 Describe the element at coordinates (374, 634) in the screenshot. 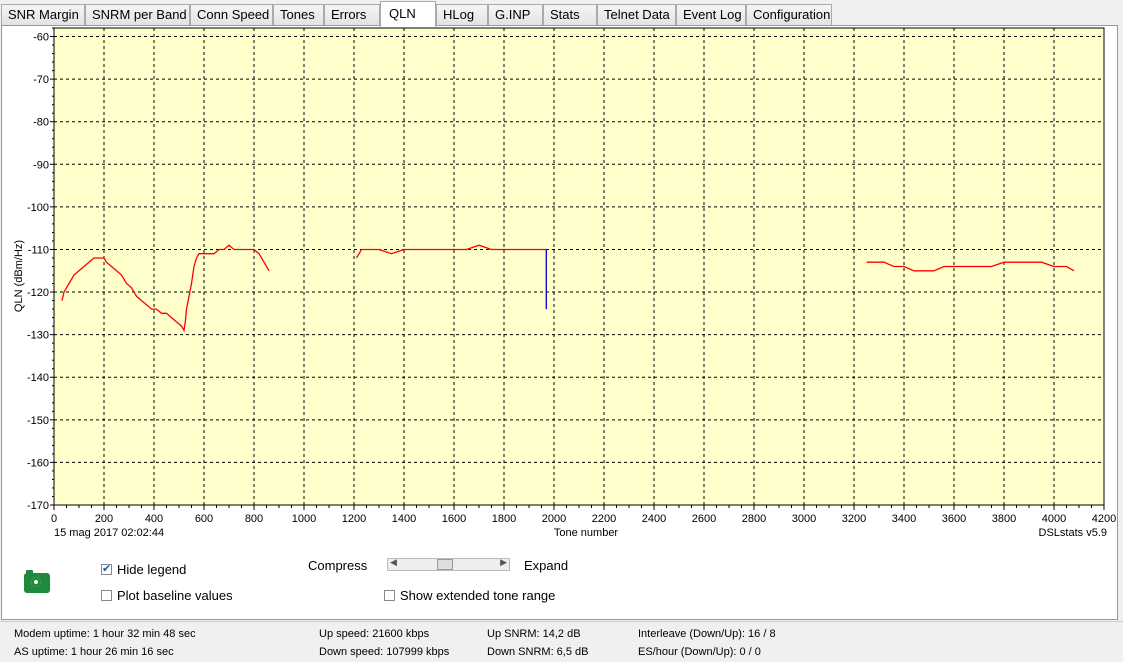

I see `up-speed: Up speed: 21600 kbps` at that location.